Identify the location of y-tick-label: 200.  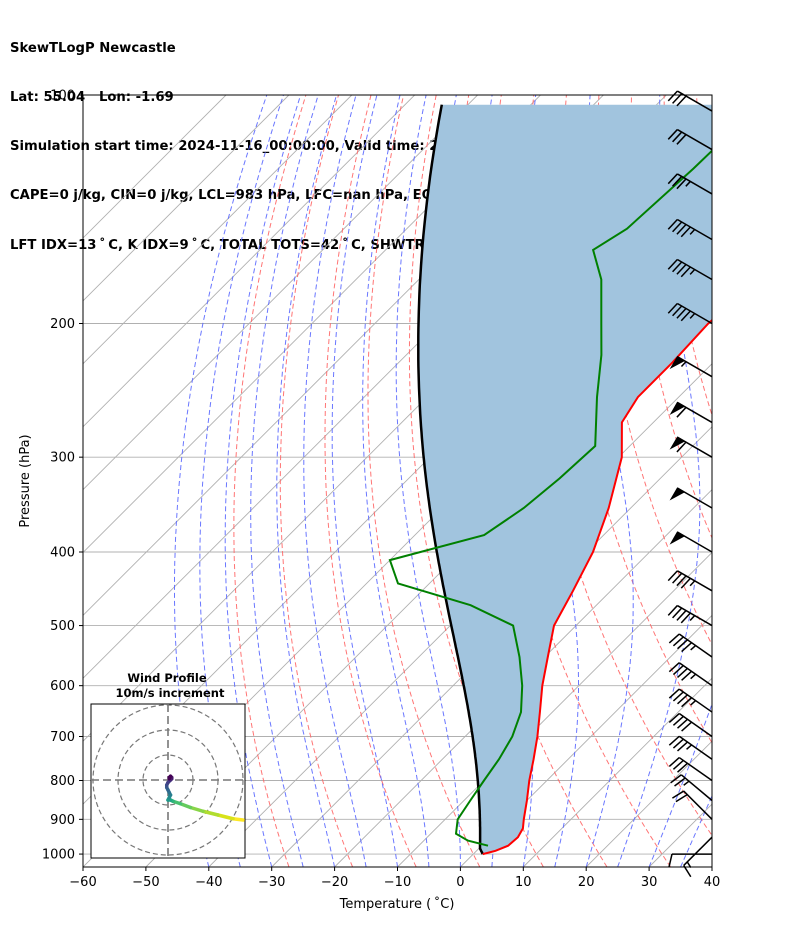
(62, 324).